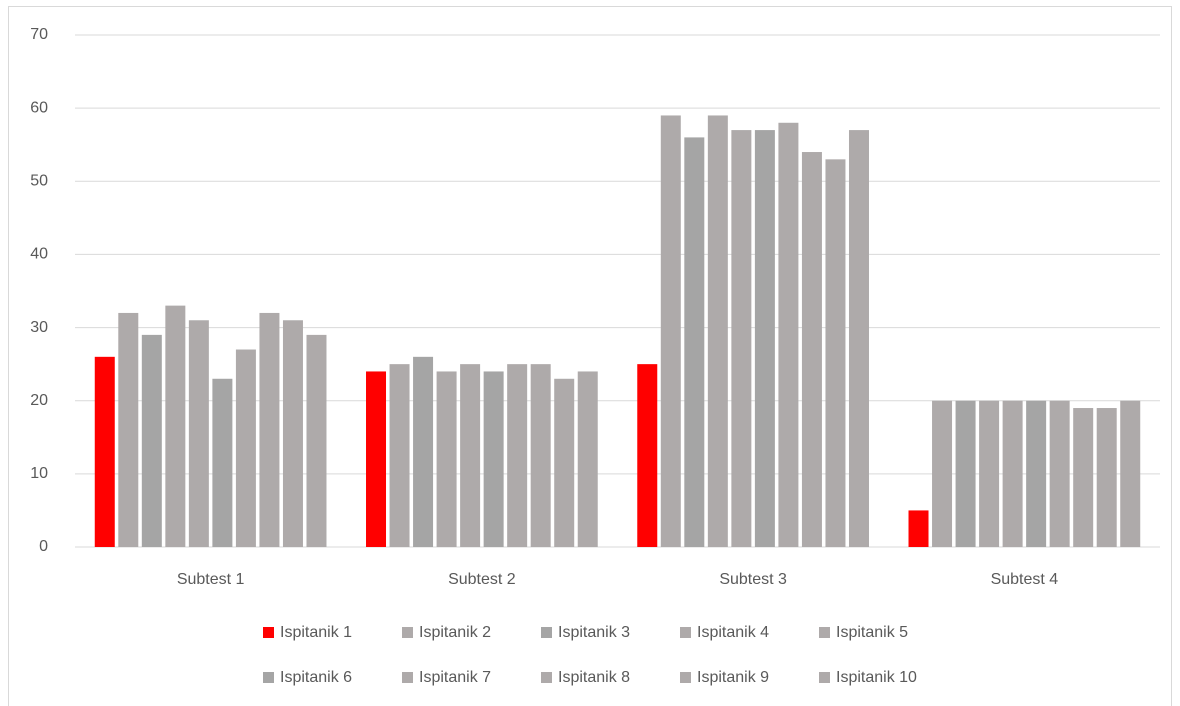  What do you see at coordinates (594, 677) in the screenshot?
I see `legend-label: Ispitanik 8` at bounding box center [594, 677].